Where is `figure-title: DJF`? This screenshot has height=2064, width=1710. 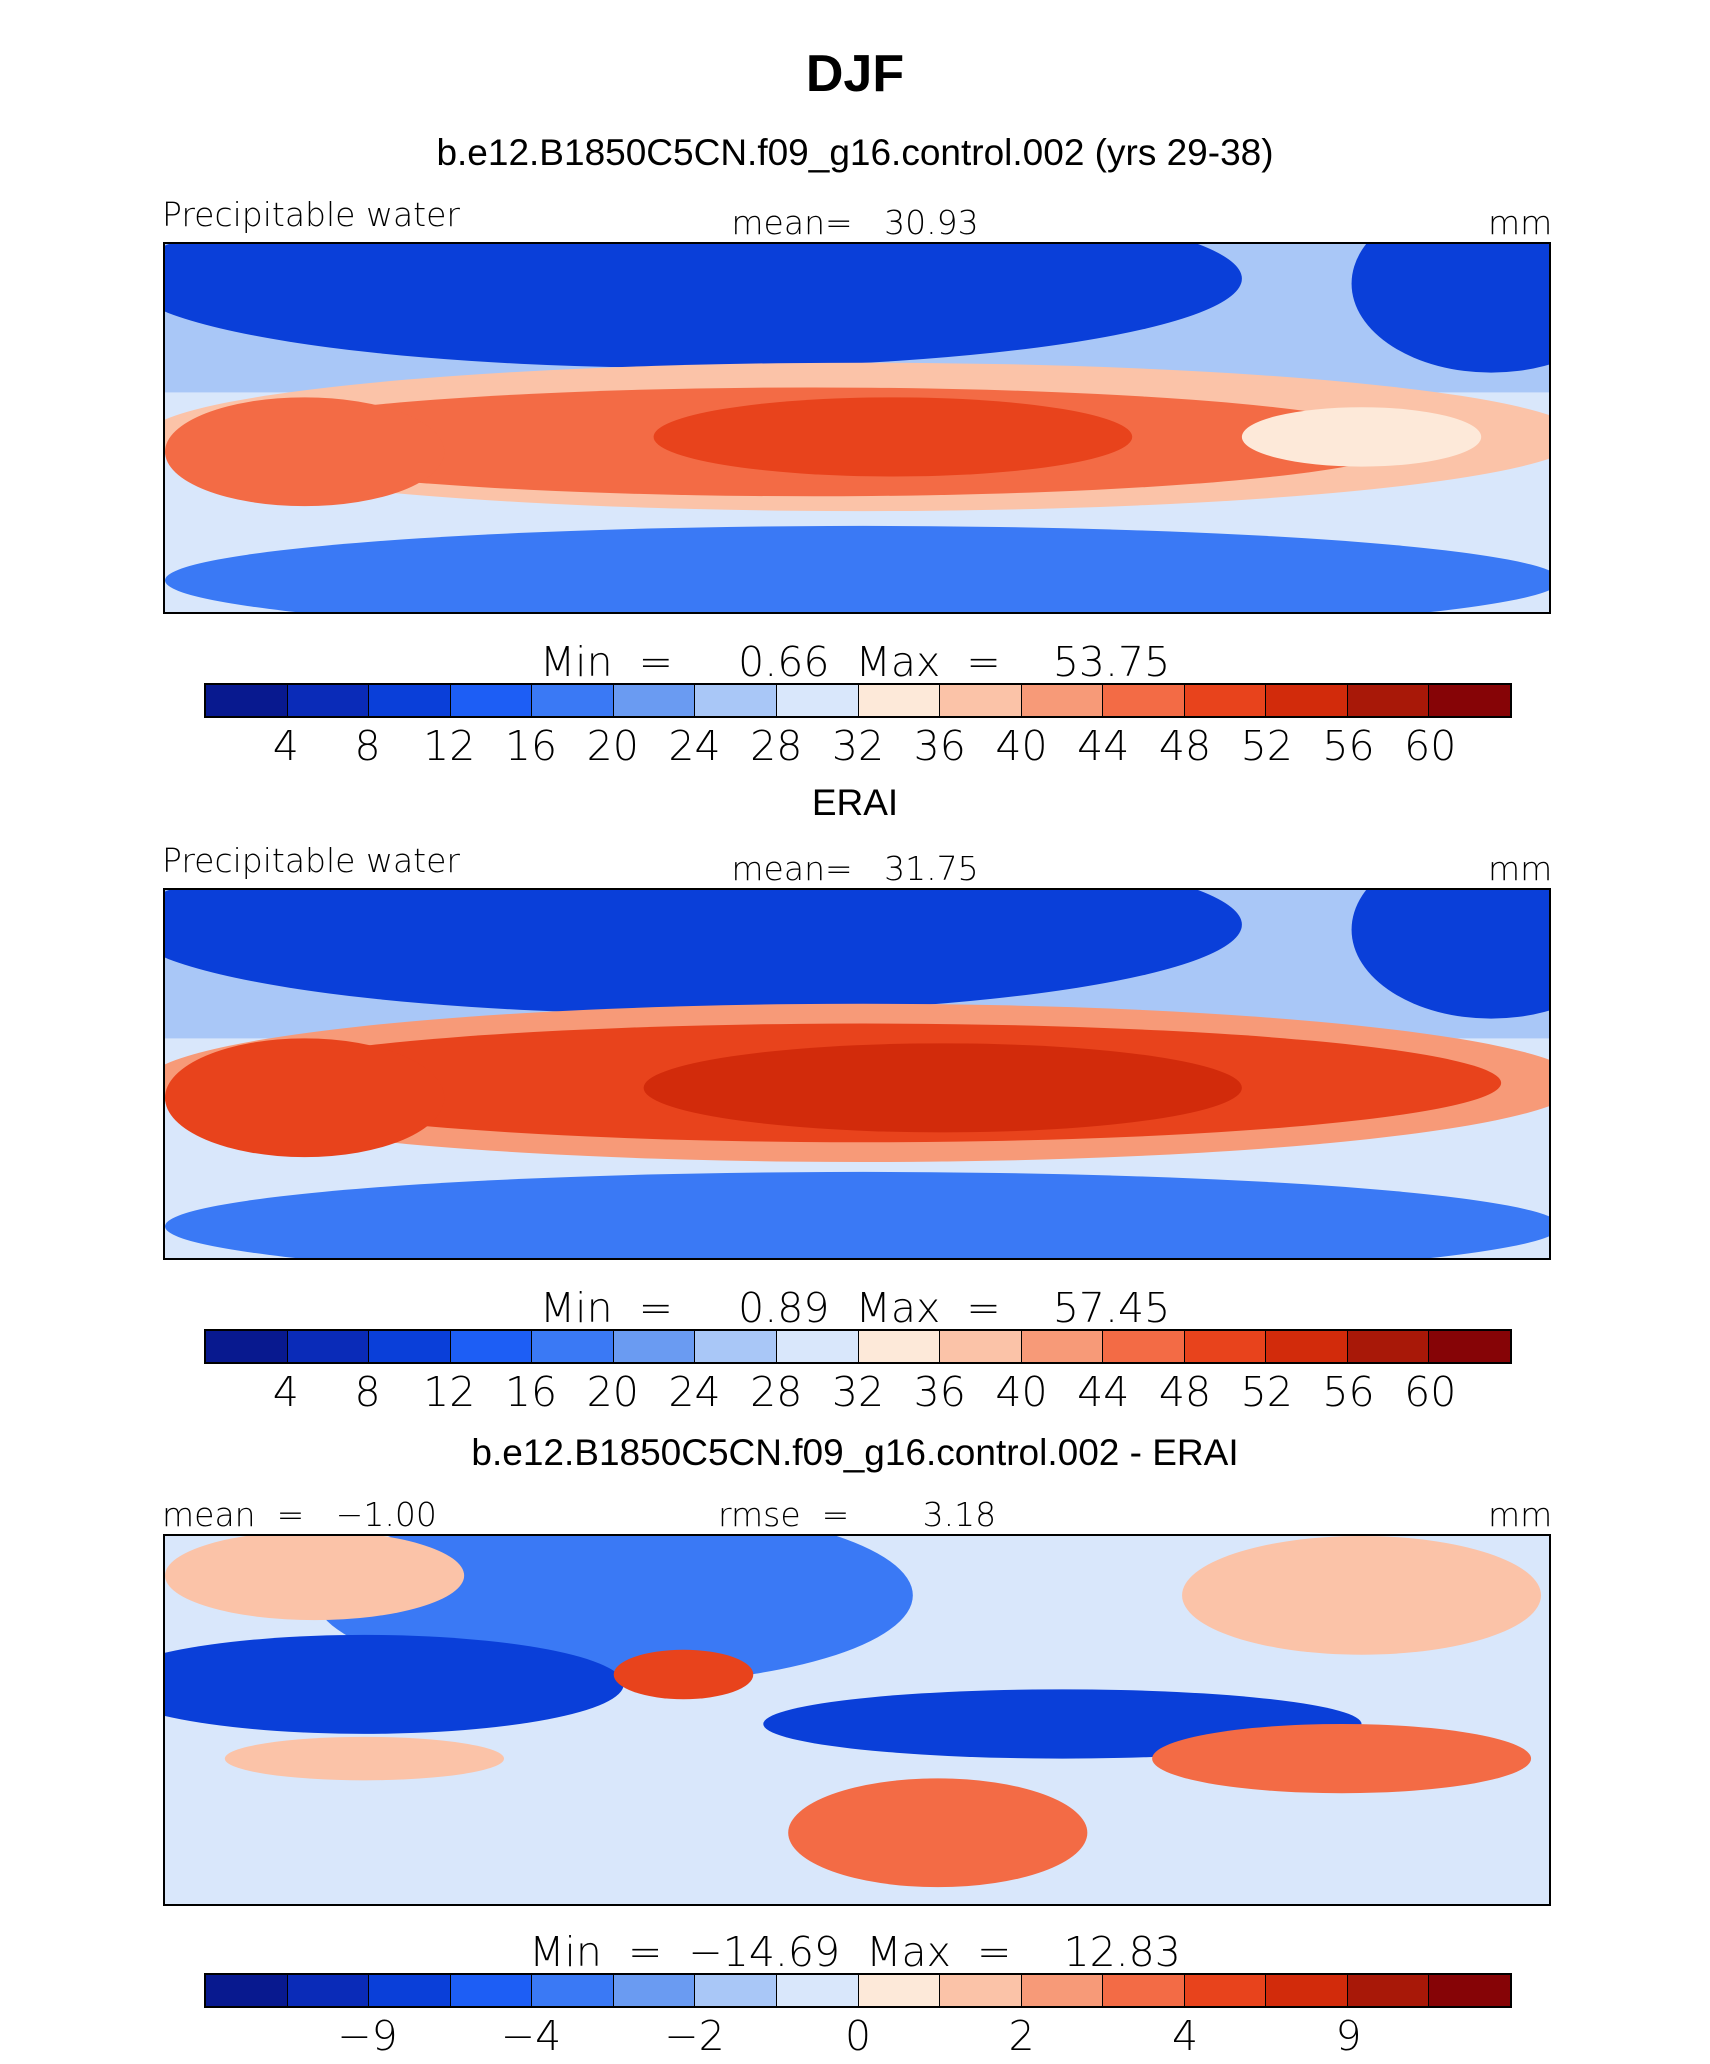
figure-title: DJF is located at coordinates (855, 74).